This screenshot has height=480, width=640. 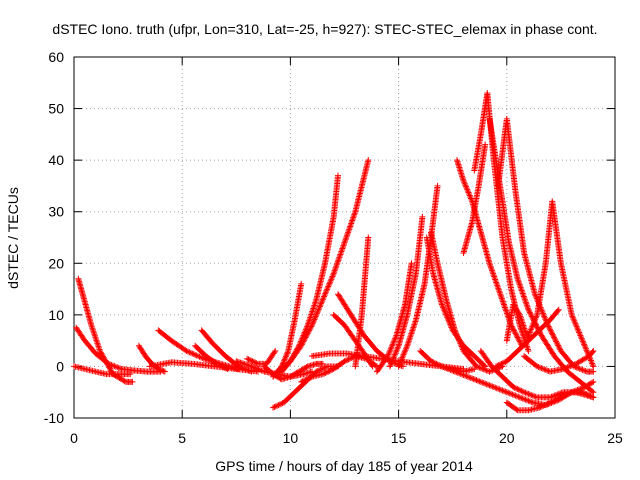 What do you see at coordinates (74, 438) in the screenshot?
I see `x-tick-label: 0` at bounding box center [74, 438].